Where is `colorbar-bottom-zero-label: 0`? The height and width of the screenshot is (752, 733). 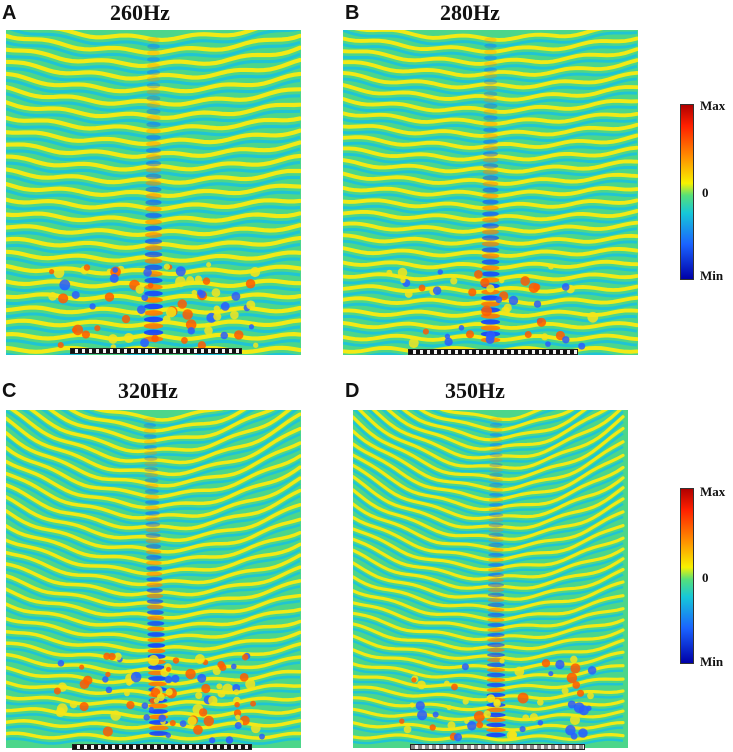 colorbar-bottom-zero-label: 0 is located at coordinates (705, 577).